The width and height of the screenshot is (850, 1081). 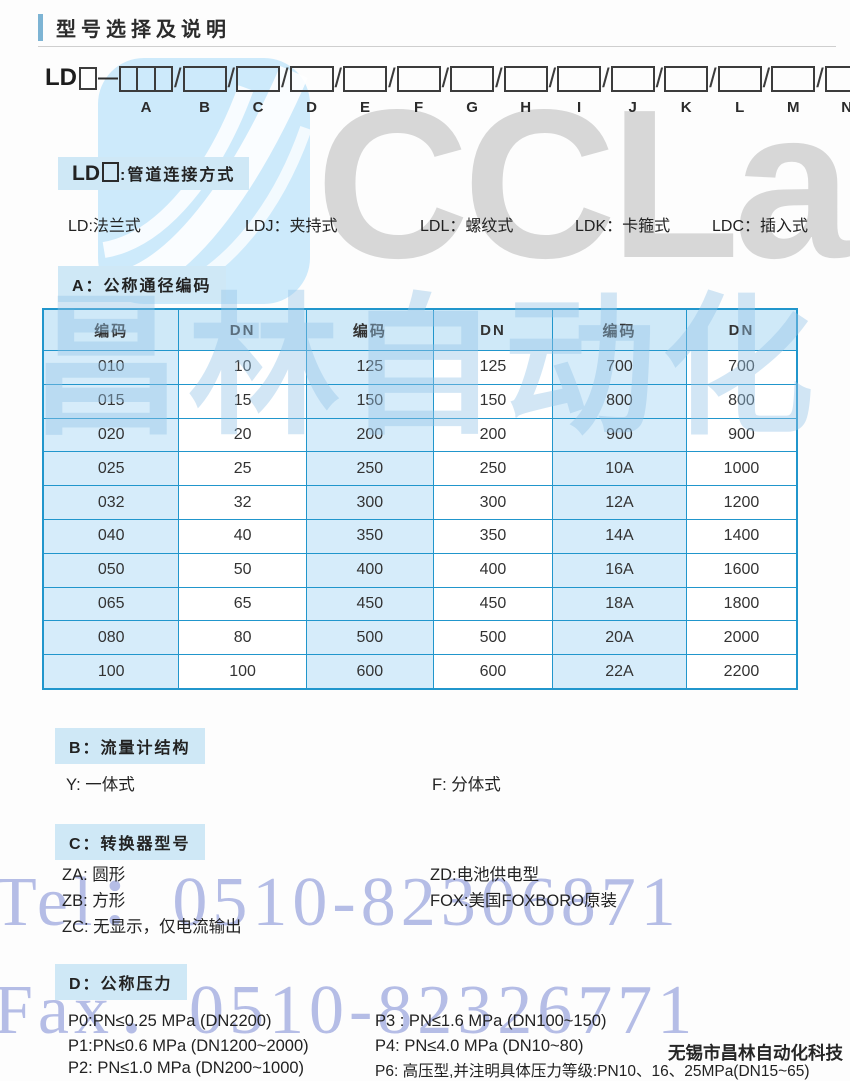 I want to click on connection-option: LDK：卡箍式, so click(x=623, y=226).